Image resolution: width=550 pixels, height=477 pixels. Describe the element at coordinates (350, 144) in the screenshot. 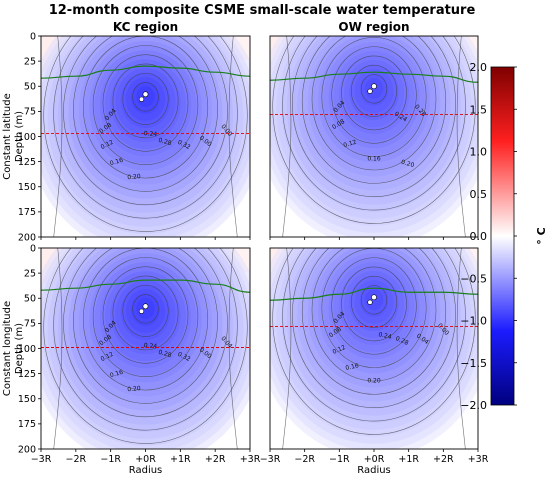

I see `contour-label: 0.12` at that location.